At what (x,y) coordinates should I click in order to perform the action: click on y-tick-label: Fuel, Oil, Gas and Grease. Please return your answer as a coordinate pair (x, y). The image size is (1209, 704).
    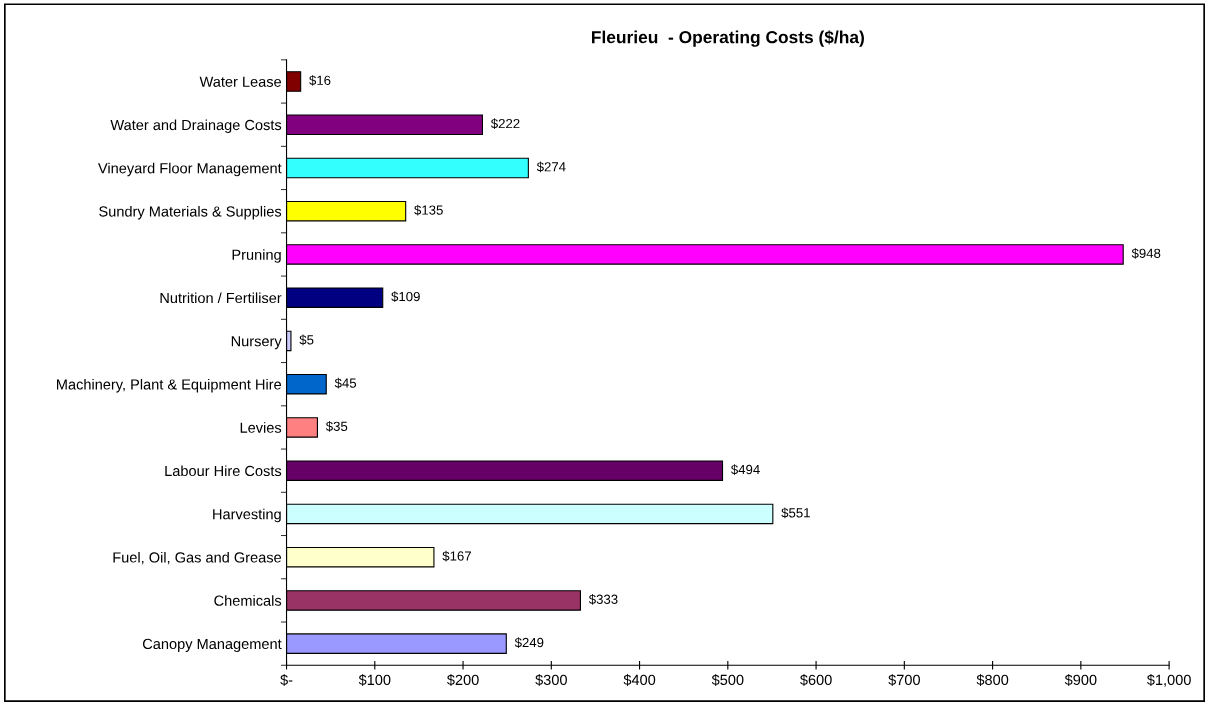
    Looking at the image, I should click on (197, 558).